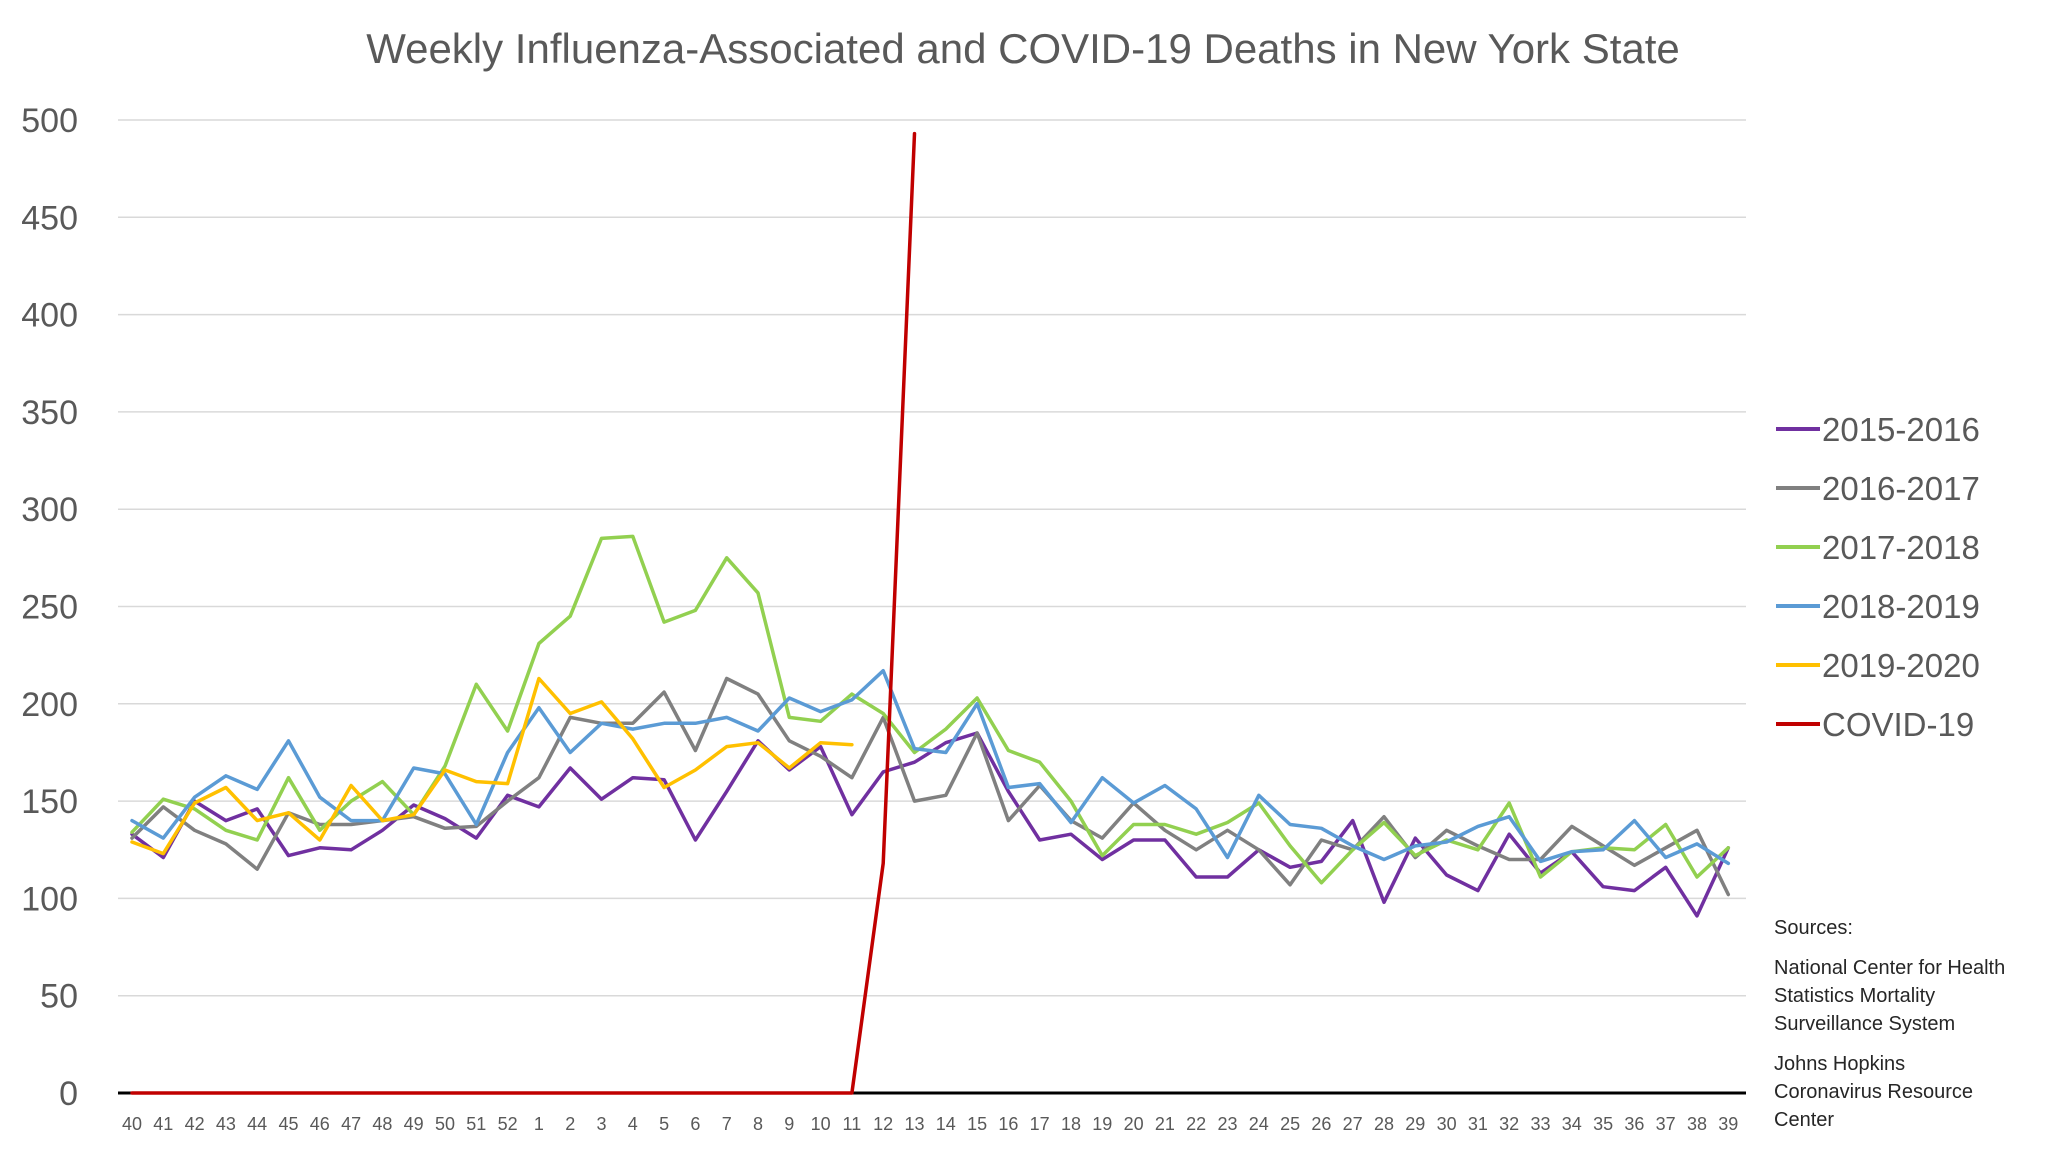 This screenshot has width=2048, height=1152. I want to click on x-tick-label: 8, so click(758, 1124).